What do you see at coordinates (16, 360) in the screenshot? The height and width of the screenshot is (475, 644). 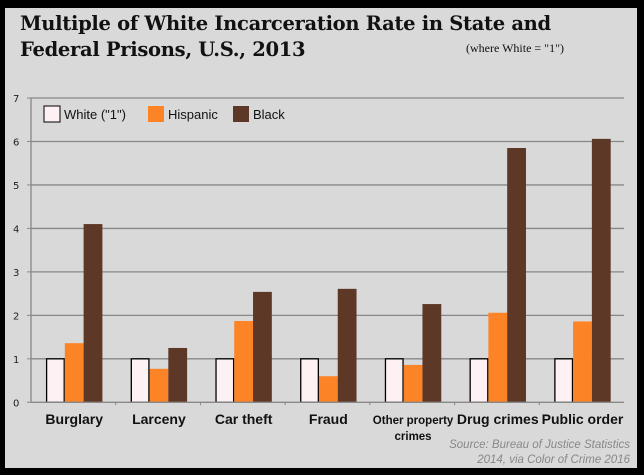 I see `y-tick-label: 1` at bounding box center [16, 360].